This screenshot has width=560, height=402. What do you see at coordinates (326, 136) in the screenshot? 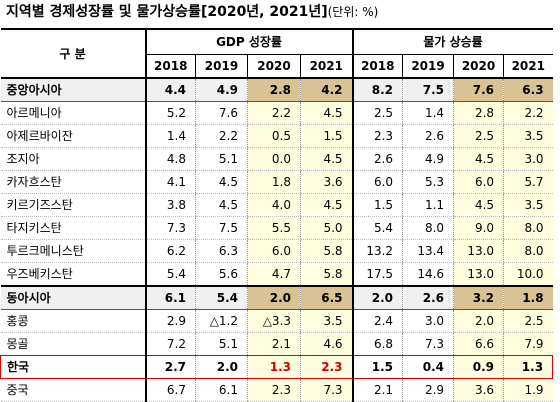
I see `gdp-value-cell: 1.5` at bounding box center [326, 136].